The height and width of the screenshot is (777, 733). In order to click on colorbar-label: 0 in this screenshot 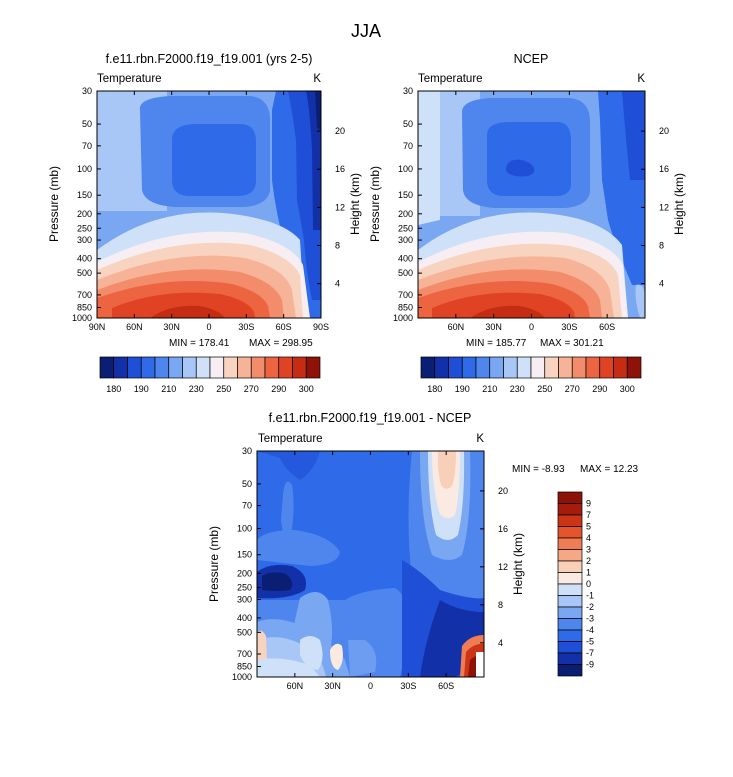, I will do `click(588, 584)`.